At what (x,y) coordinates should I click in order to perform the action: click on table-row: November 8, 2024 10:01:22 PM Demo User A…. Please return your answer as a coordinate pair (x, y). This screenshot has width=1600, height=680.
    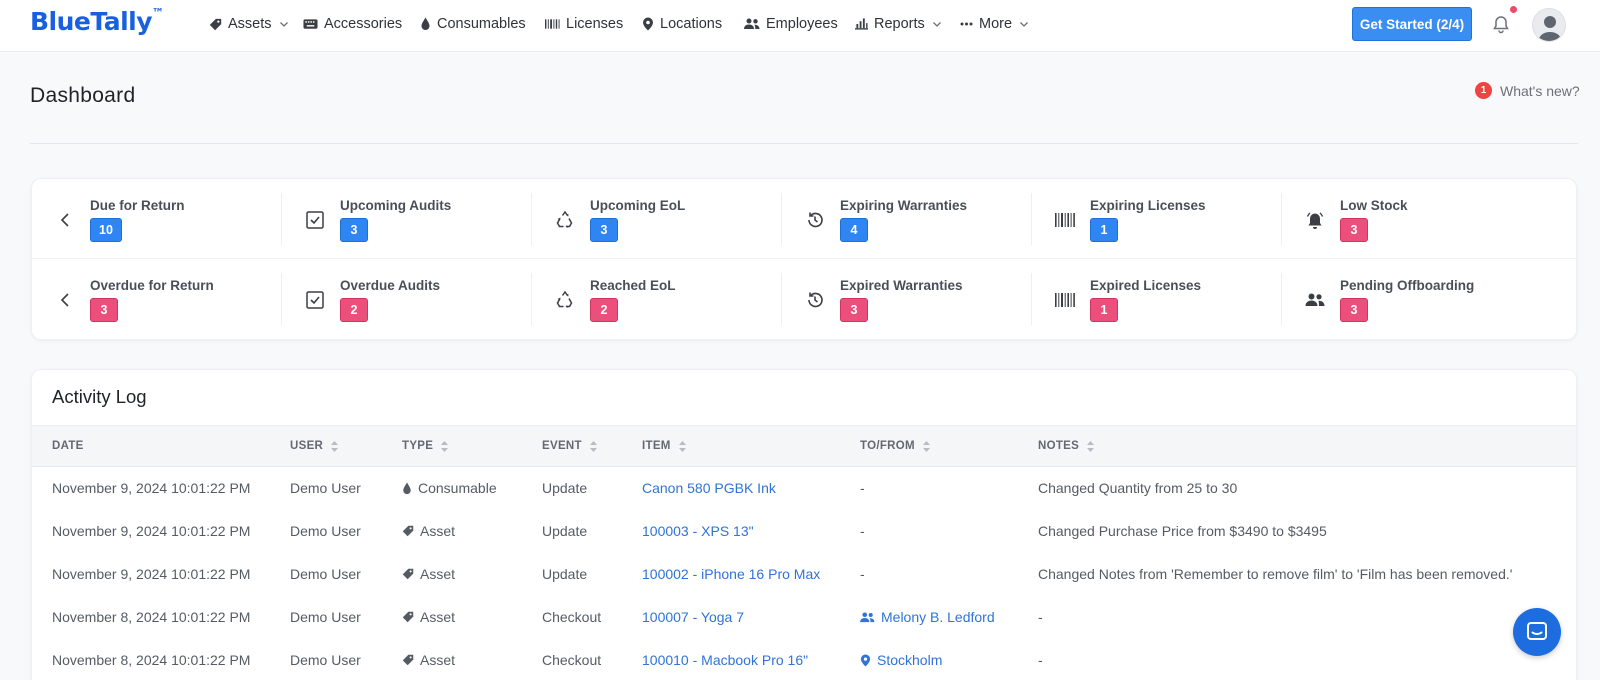
    Looking at the image, I should click on (547, 660).